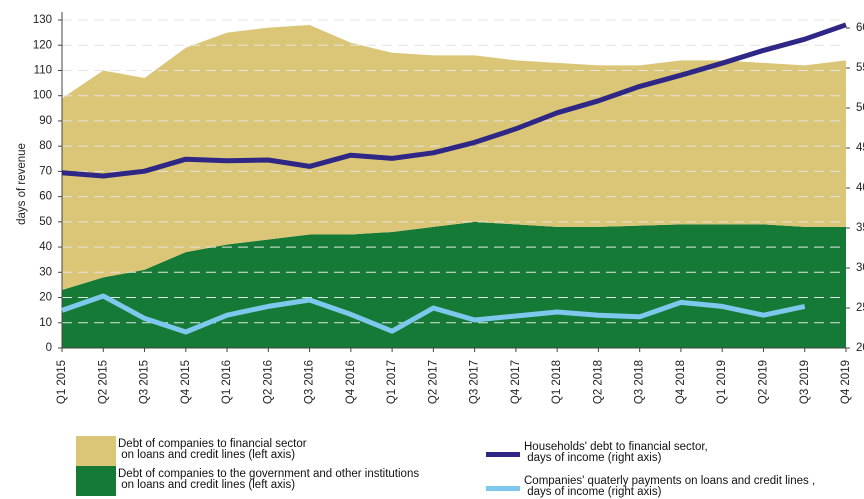  What do you see at coordinates (62, 382) in the screenshot?
I see `x-tick-label: Q1 2015` at bounding box center [62, 382].